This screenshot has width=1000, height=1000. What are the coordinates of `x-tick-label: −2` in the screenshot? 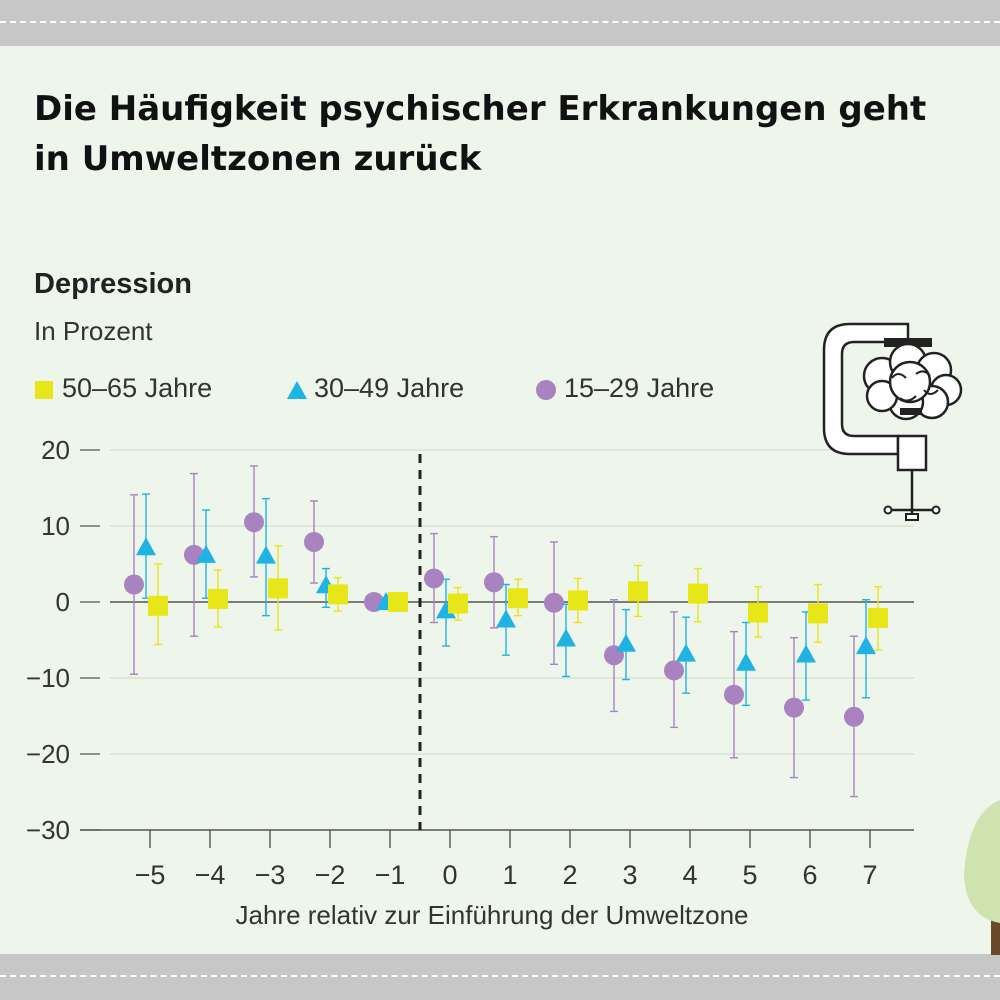 It's located at (330, 875).